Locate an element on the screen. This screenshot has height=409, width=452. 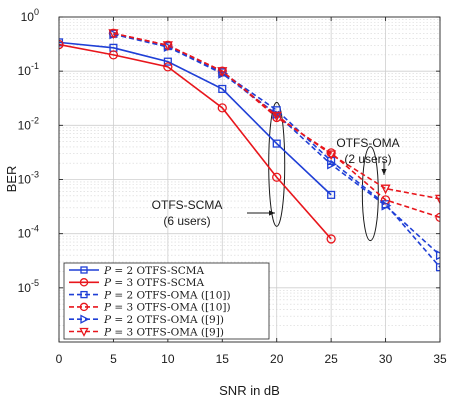
y-tick-label: 10⁻⁵ is located at coordinates (28, 286).